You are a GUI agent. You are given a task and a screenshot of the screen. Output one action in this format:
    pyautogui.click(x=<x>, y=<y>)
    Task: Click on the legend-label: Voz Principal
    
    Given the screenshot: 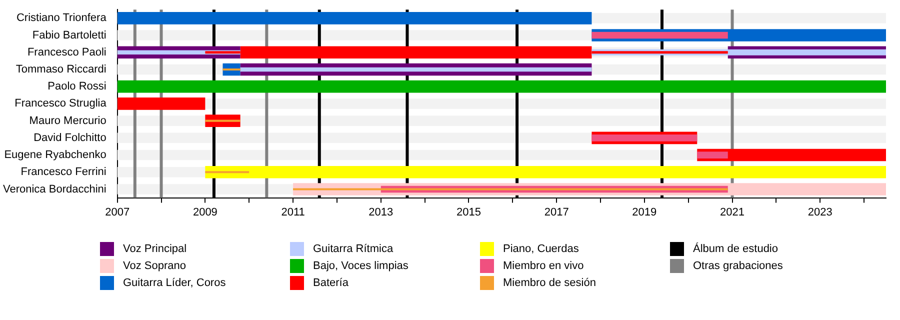 What is the action you would take?
    pyautogui.click(x=155, y=248)
    